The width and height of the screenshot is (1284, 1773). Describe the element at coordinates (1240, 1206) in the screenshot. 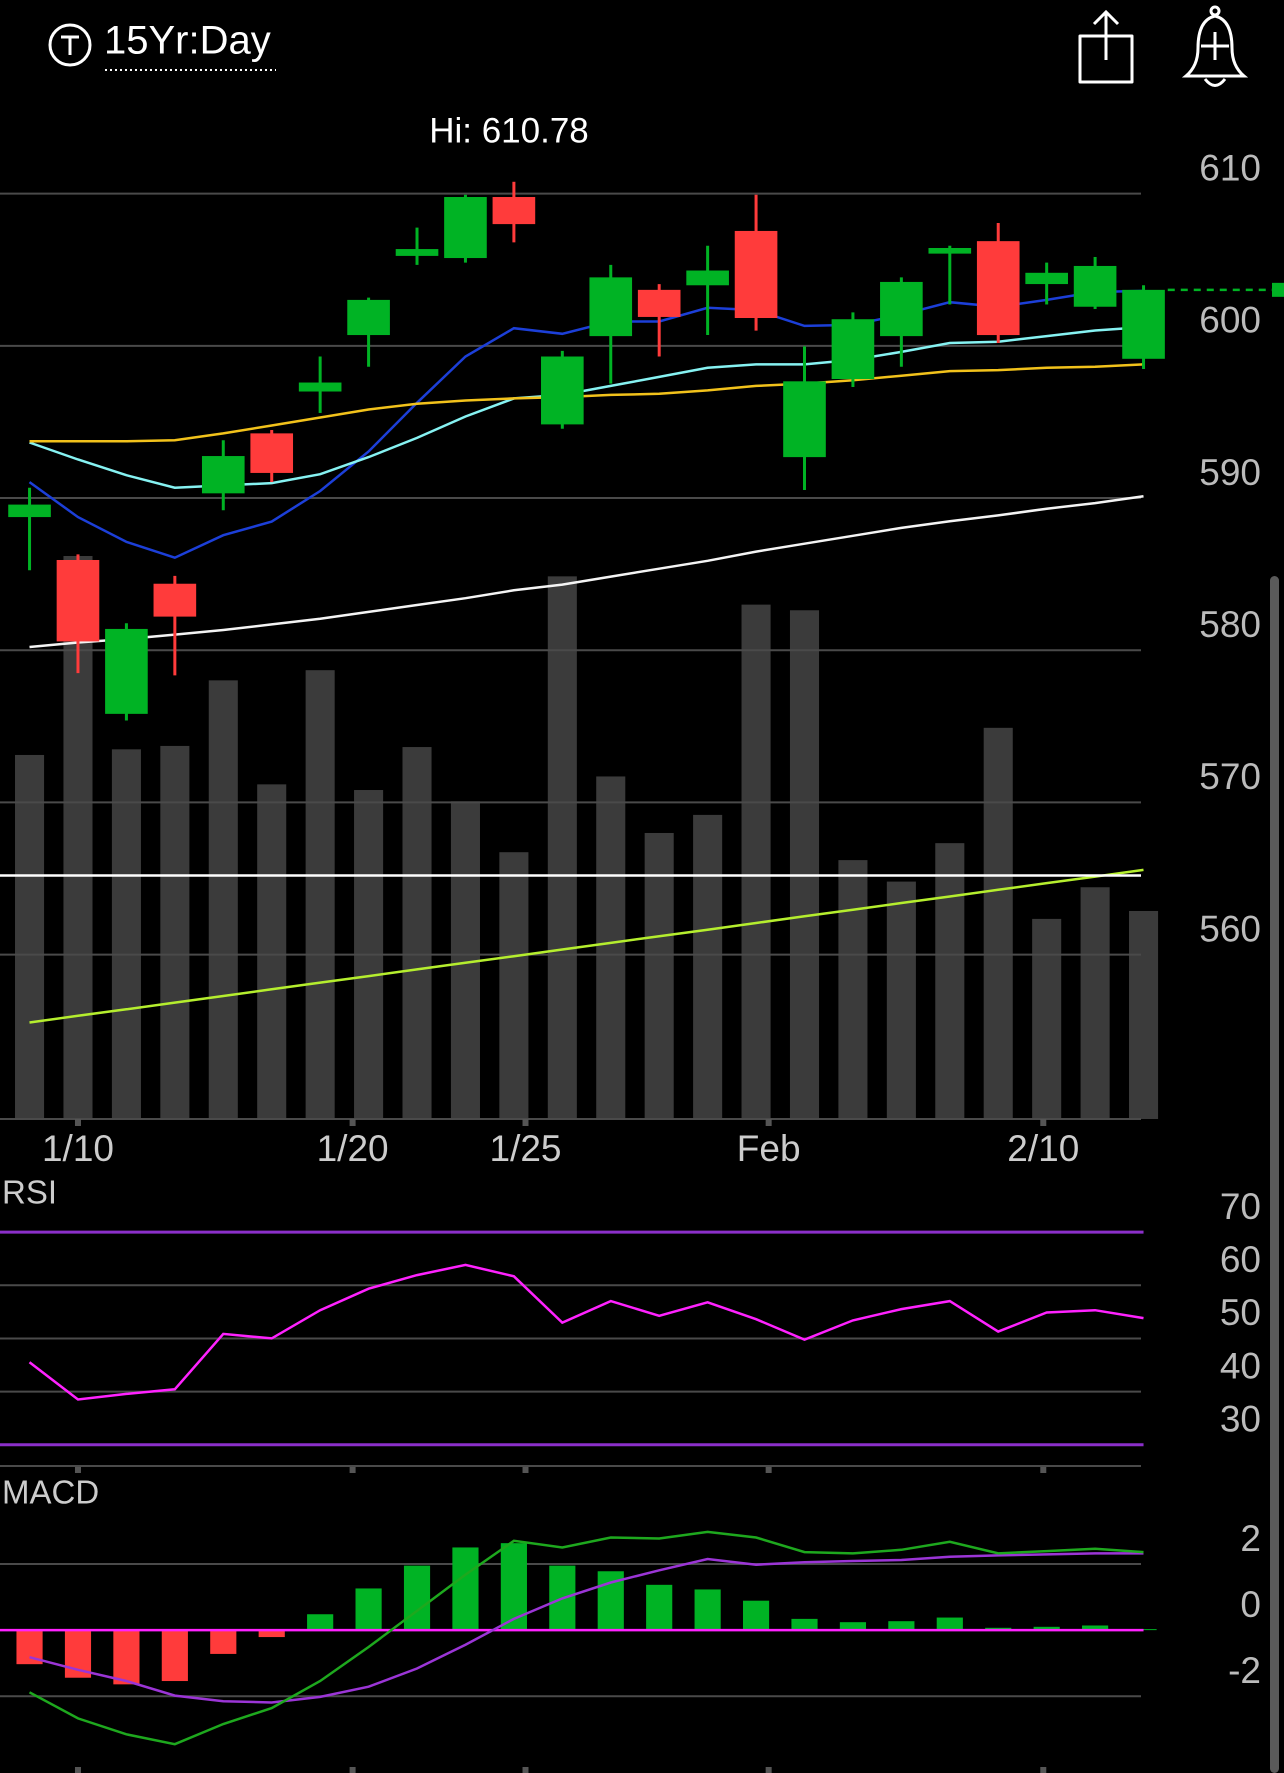

I see `y-tick-label: 70` at that location.